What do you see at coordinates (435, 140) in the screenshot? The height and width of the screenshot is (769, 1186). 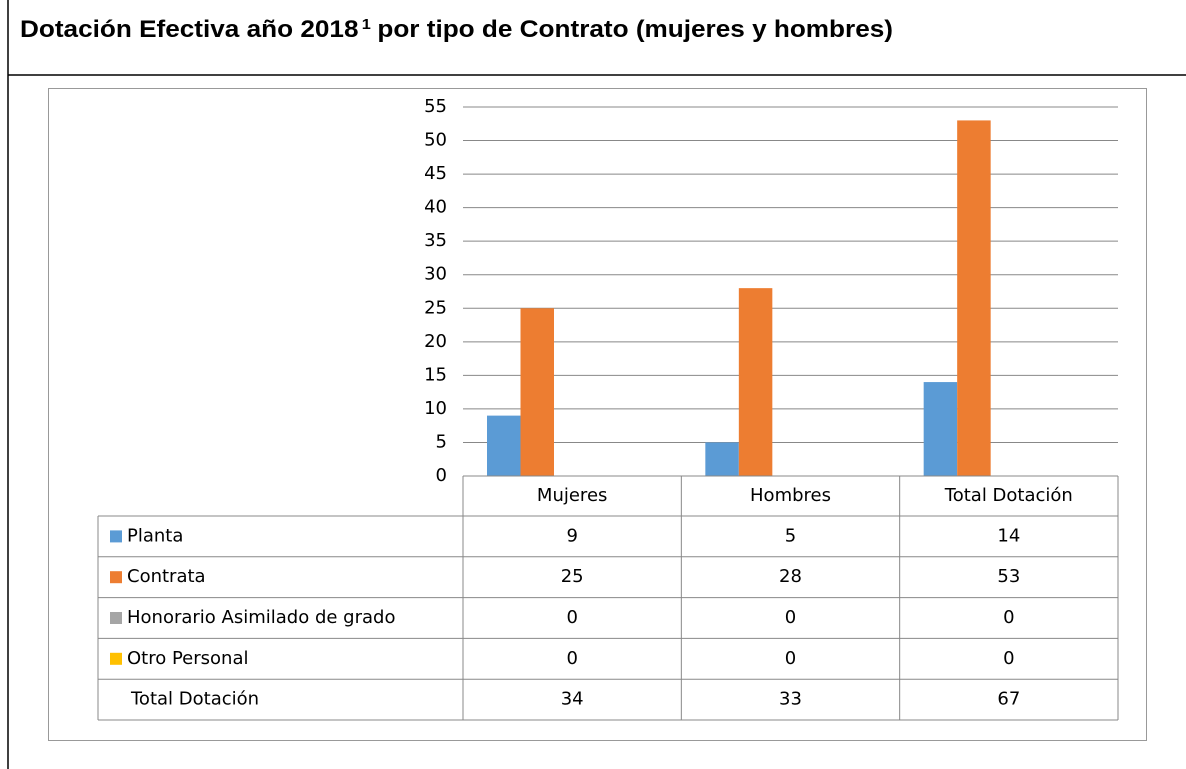 I see `y-tick-label: 50` at bounding box center [435, 140].